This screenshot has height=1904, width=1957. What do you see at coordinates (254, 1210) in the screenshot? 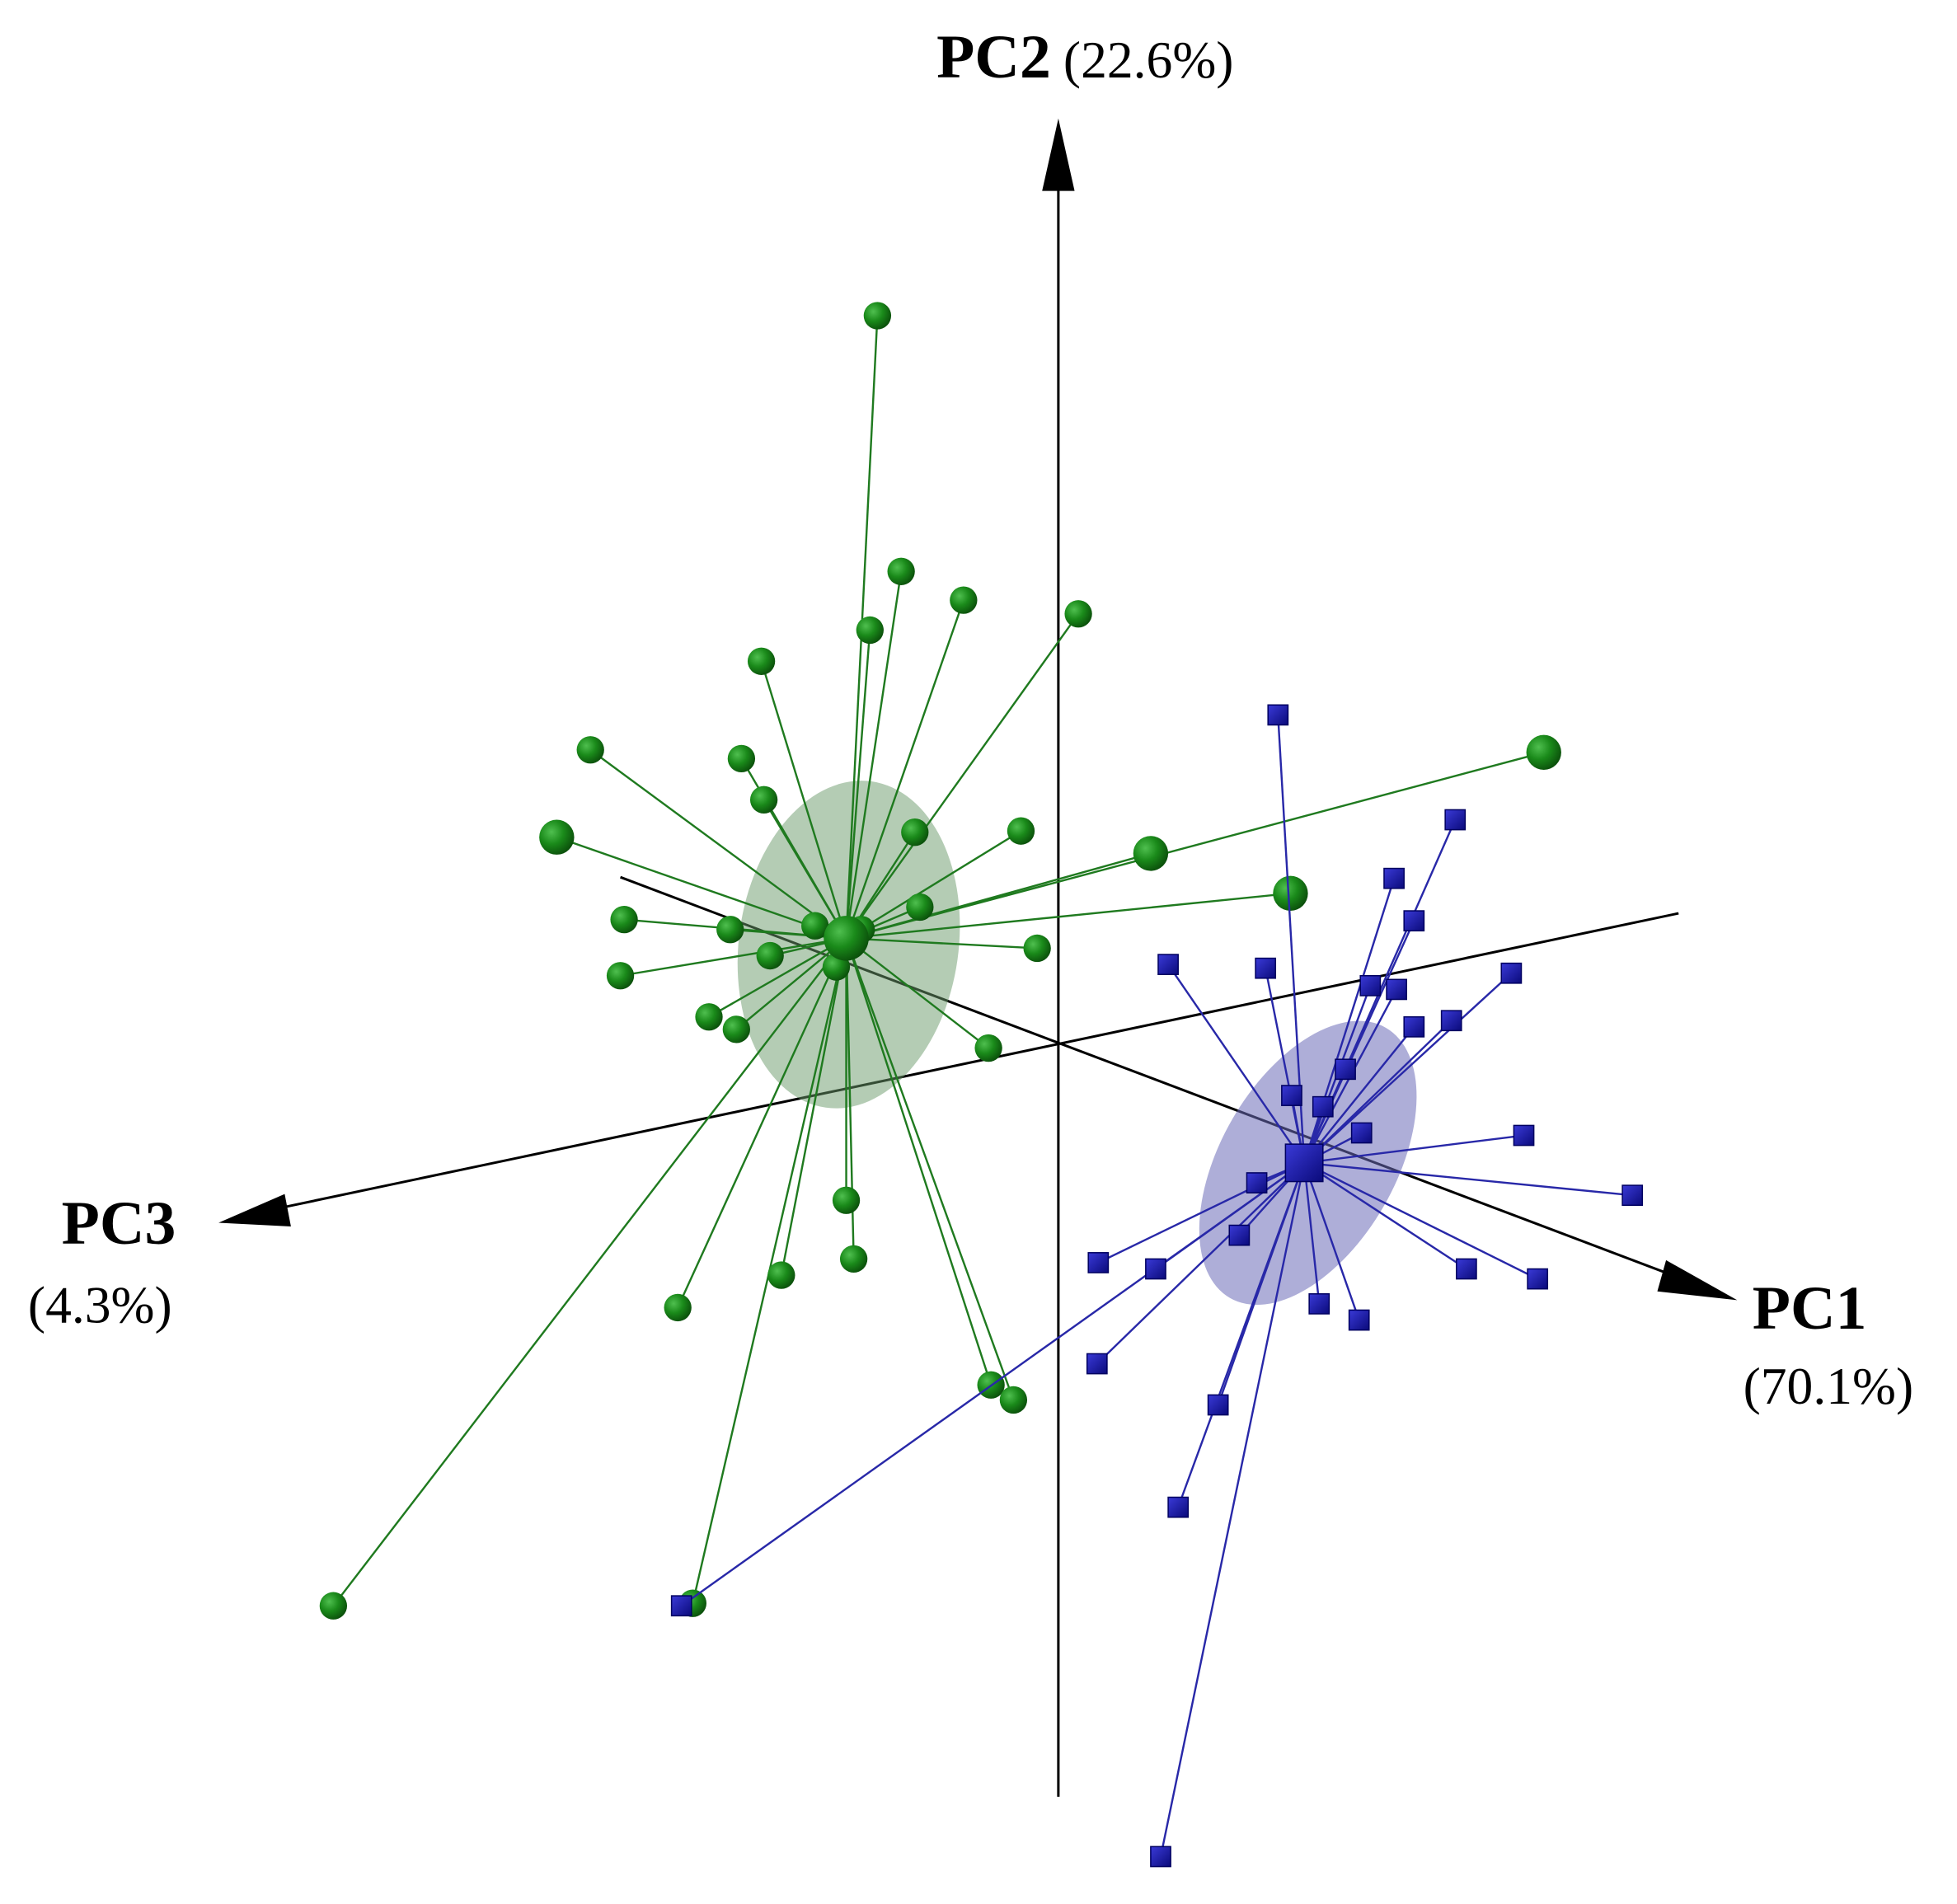
I see `pc3-arrow` at bounding box center [254, 1210].